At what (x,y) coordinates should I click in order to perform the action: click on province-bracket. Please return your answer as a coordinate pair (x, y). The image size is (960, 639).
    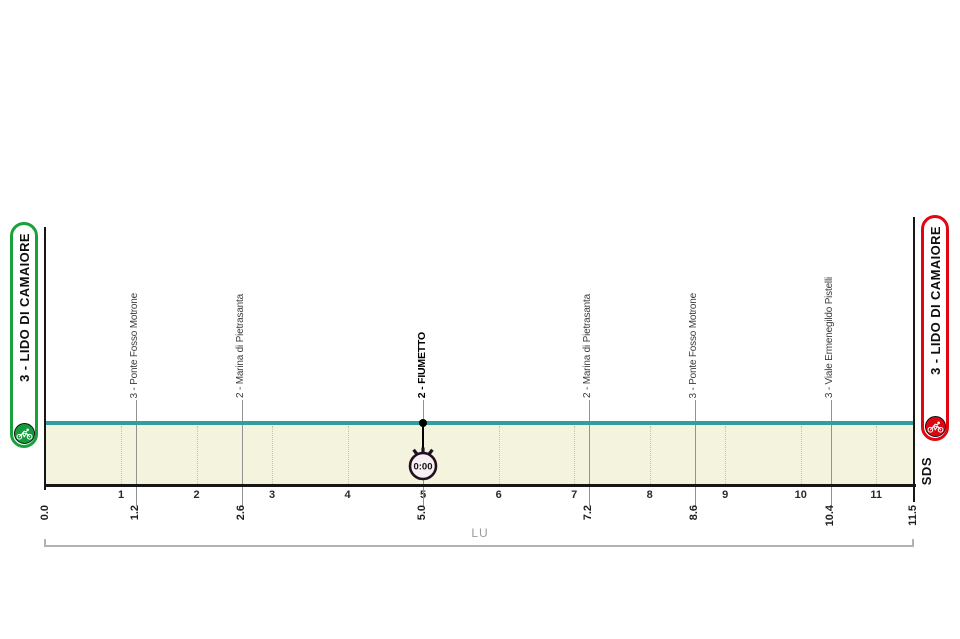
    Looking at the image, I should click on (479, 543).